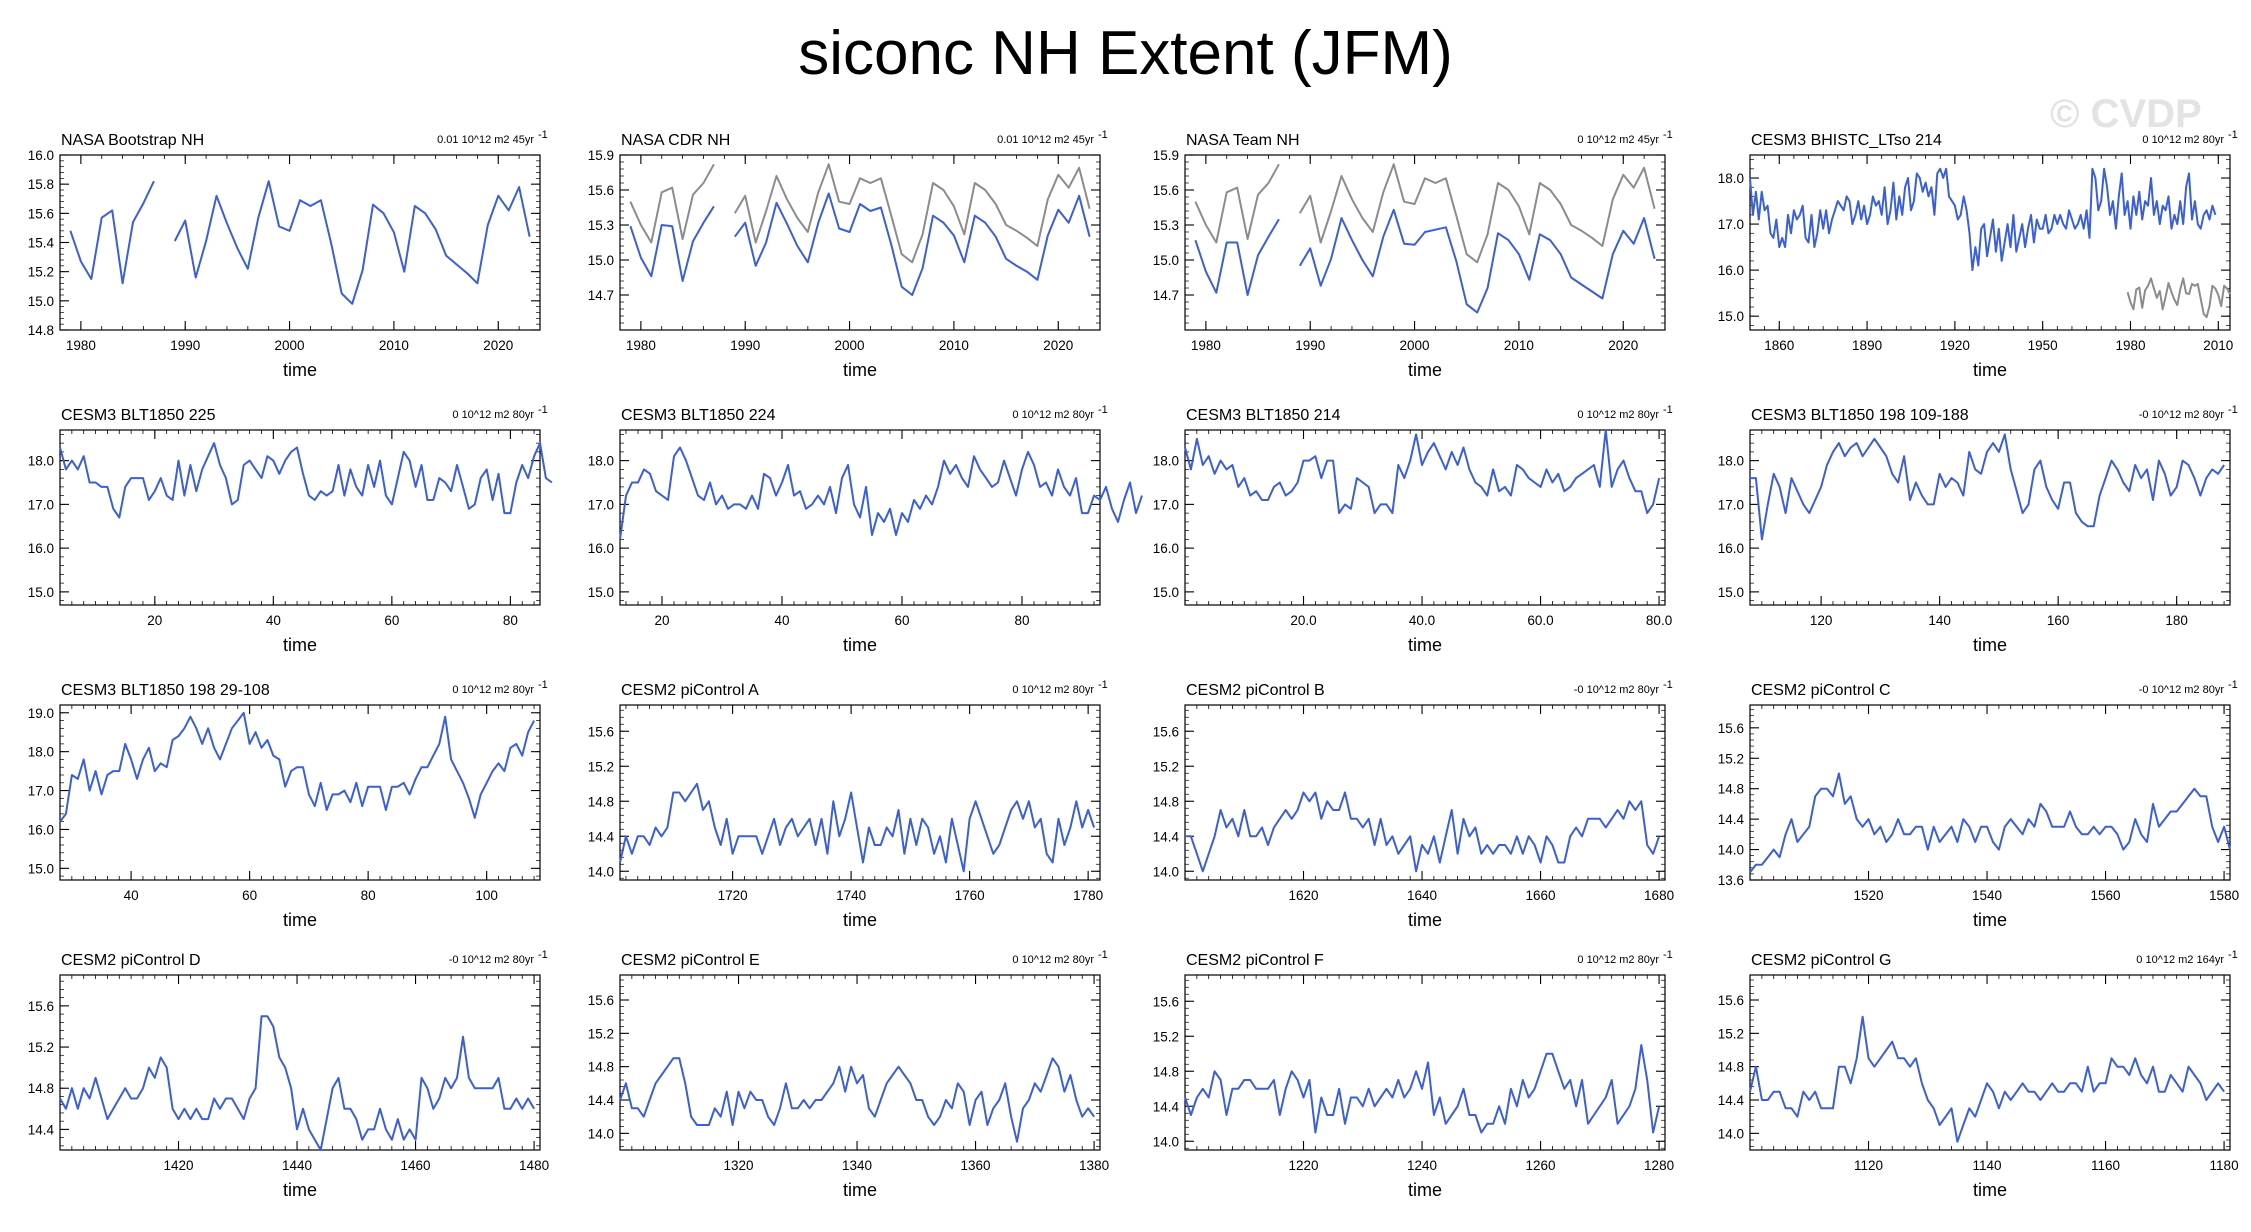 This screenshot has height=1232, width=2251. Describe the element at coordinates (2105, 1165) in the screenshot. I see `x-tick-label: 1160` at that location.